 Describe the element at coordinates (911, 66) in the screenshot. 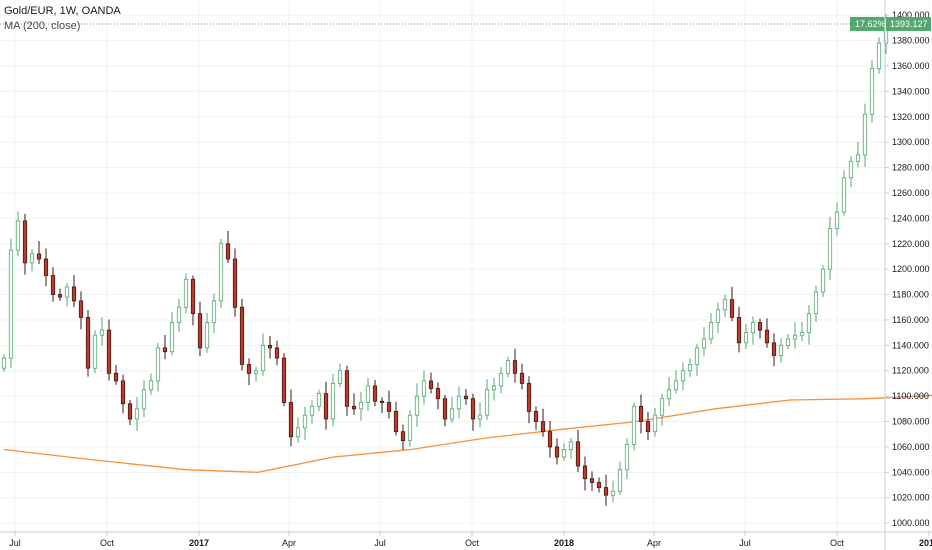

I see `y-tick-label: 1360.000` at that location.